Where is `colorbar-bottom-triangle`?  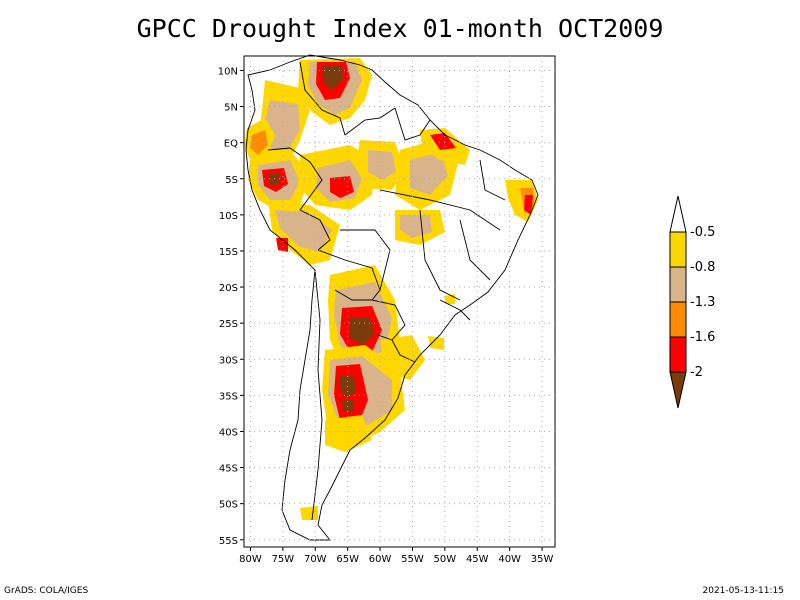 colorbar-bottom-triangle is located at coordinates (678, 390).